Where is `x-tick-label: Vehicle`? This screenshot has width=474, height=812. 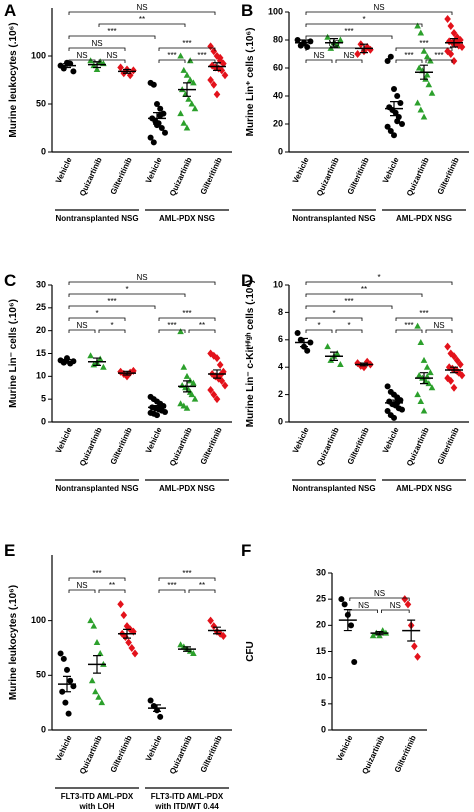
x-tick-label: Vehicle is located at coordinates (154, 747).